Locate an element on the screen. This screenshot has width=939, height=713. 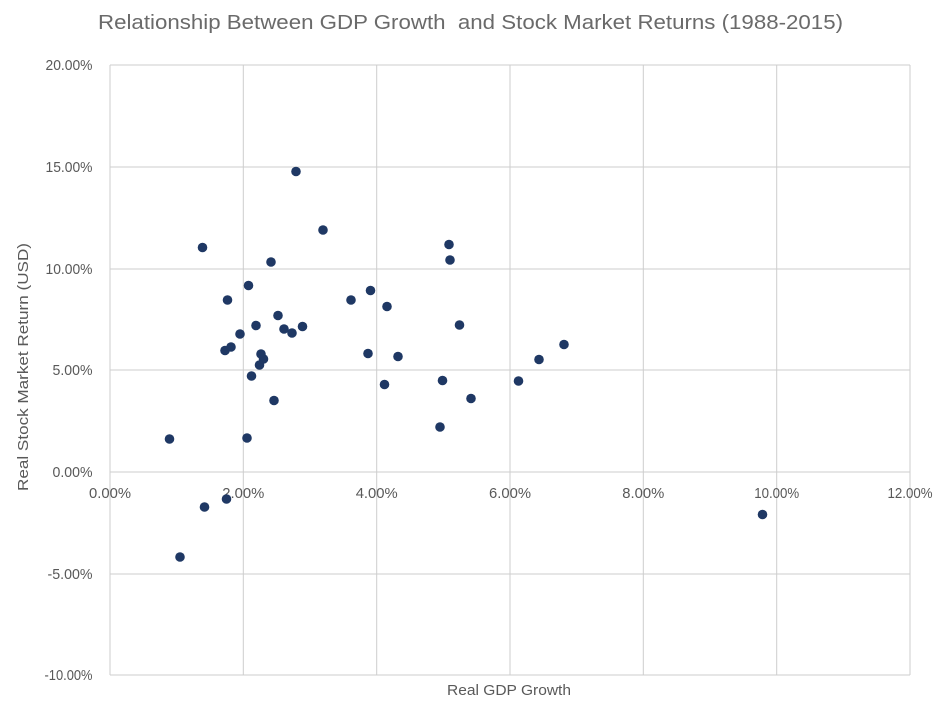
svg-text: 4.00% is located at coordinates (377, 493).